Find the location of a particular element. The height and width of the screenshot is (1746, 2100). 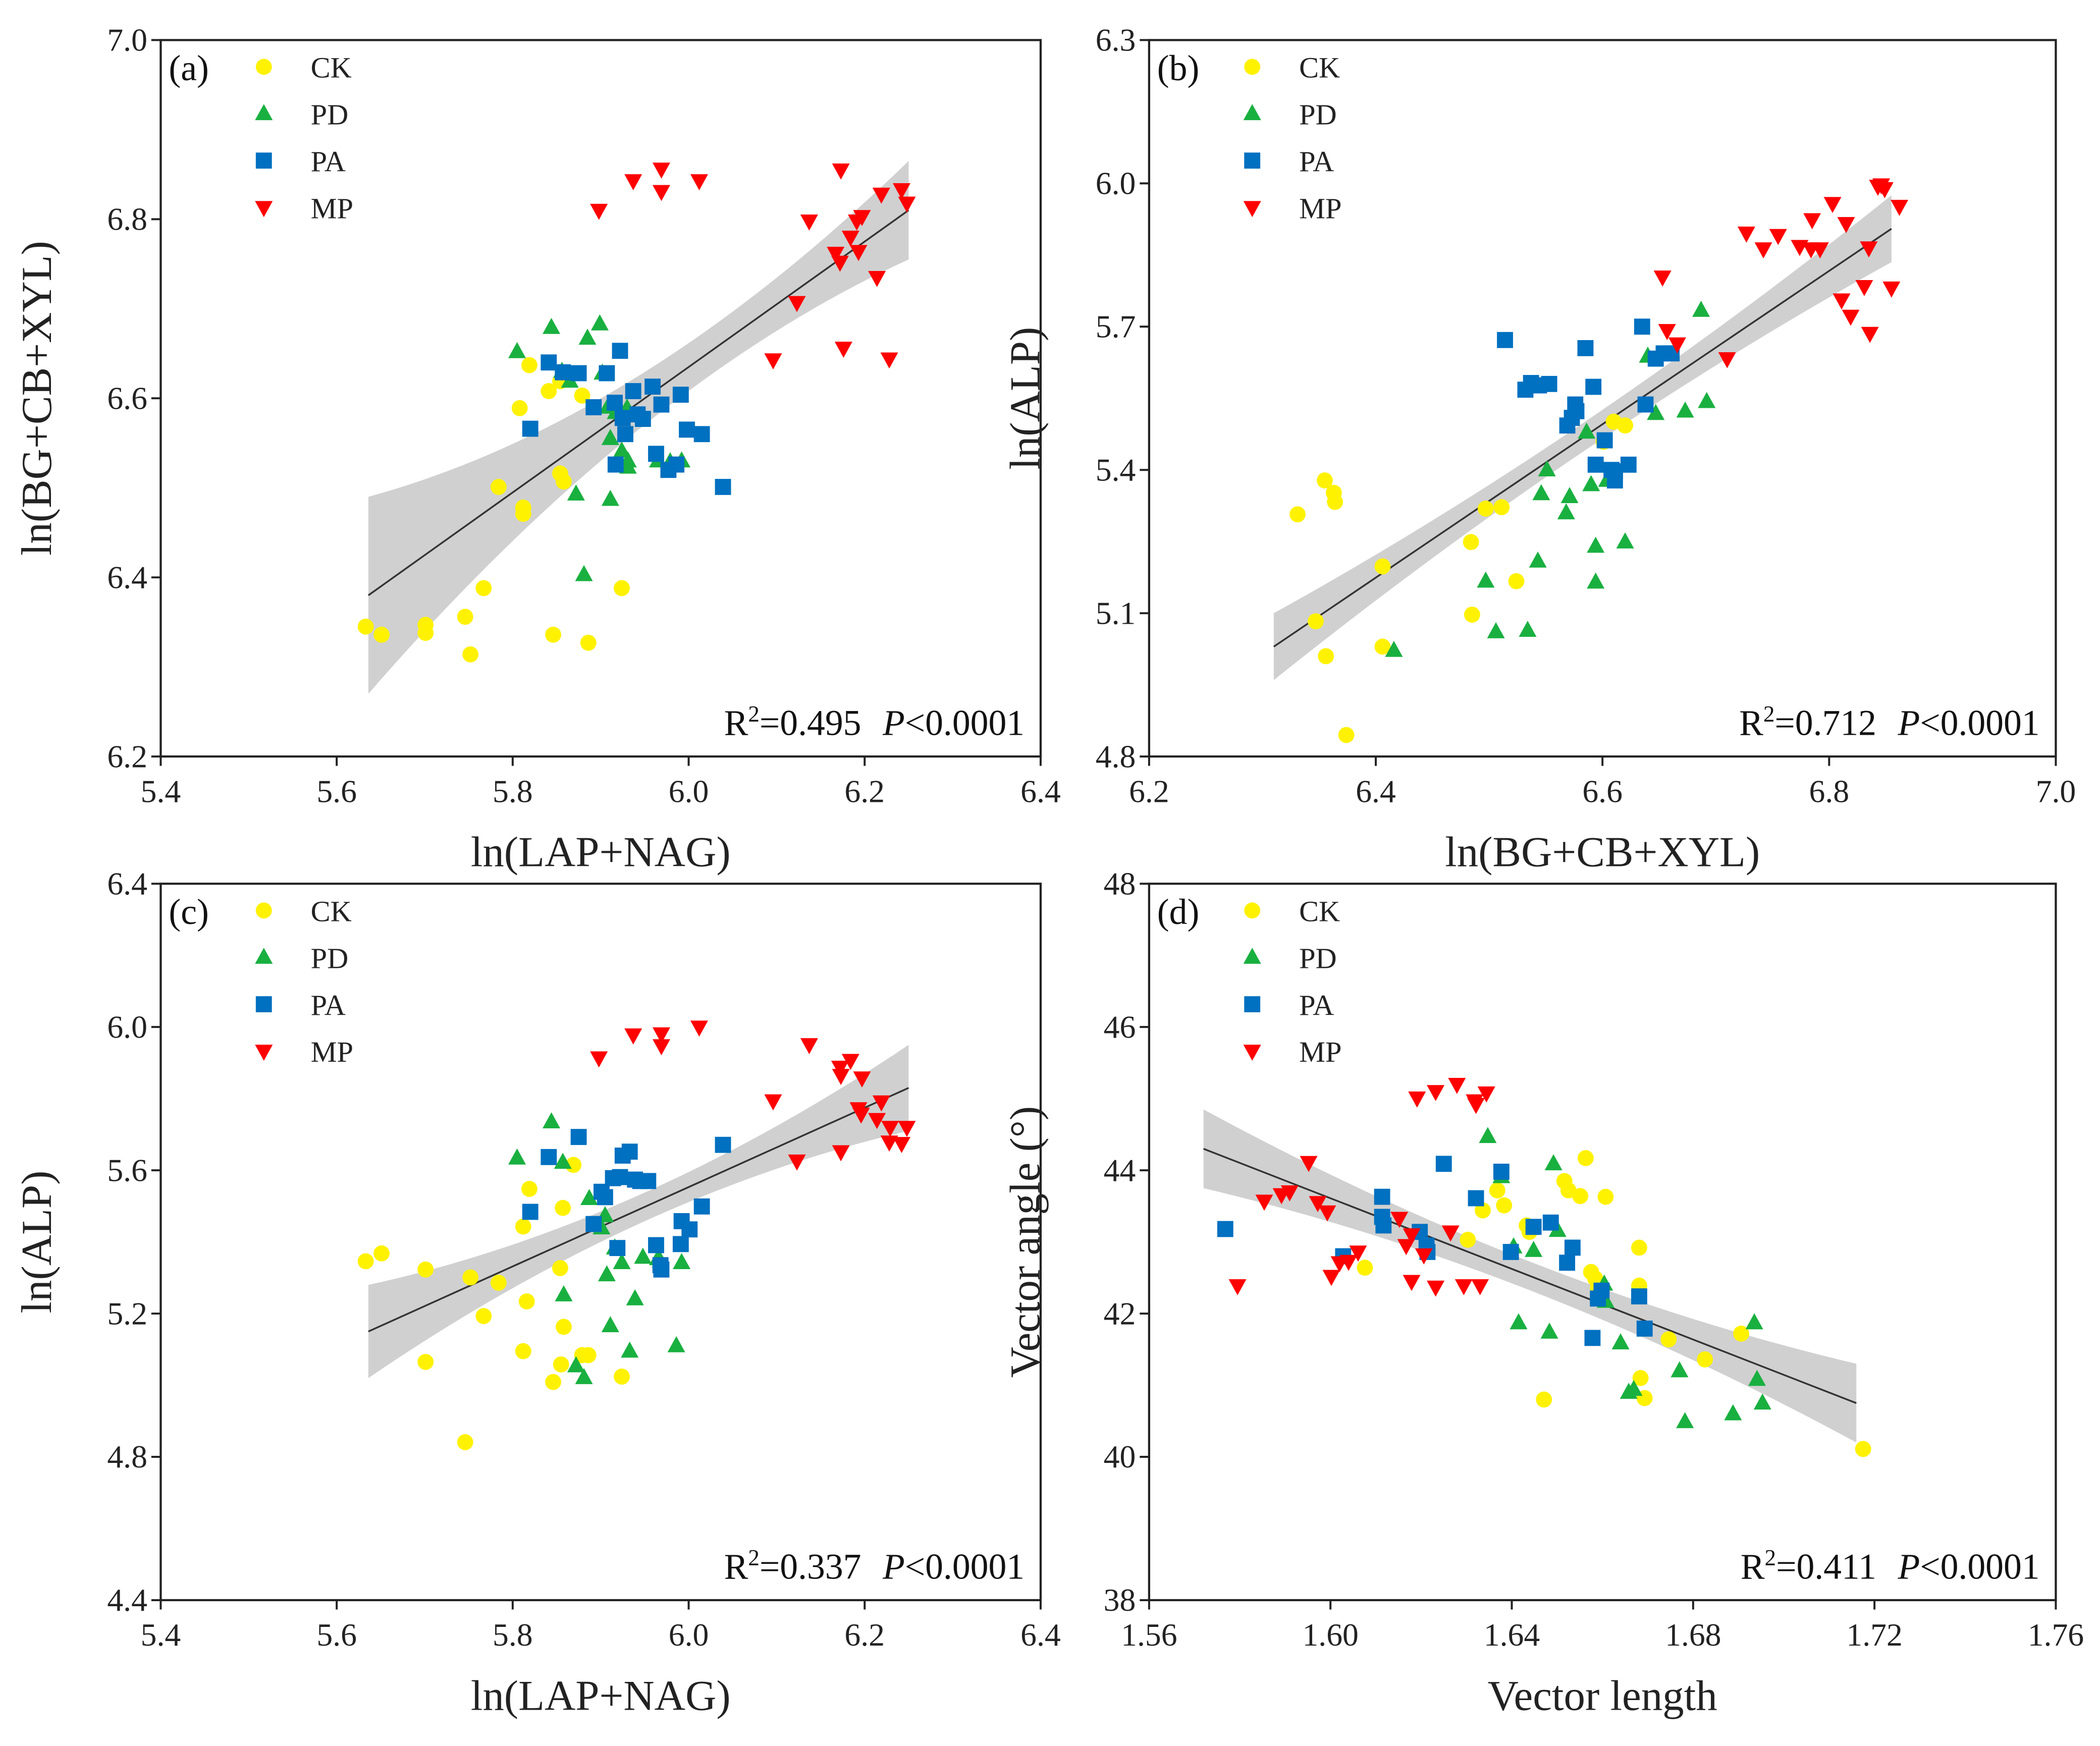

x-axis-label: ln(BG+CB+XYL) is located at coordinates (1602, 852).